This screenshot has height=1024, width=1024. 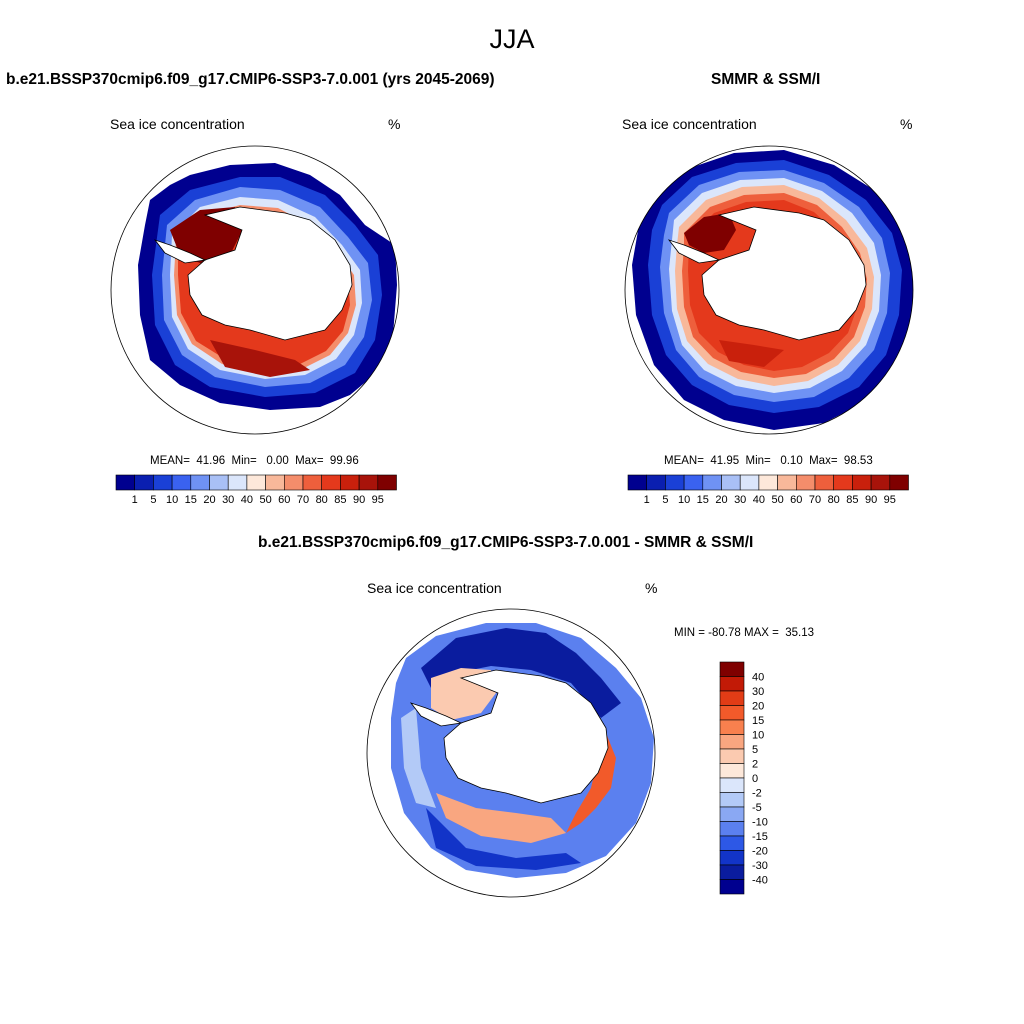 I want to click on panel-2-stats: MEAN= 41.95 Min= 0.10 Max= 98.53, so click(x=768, y=461).